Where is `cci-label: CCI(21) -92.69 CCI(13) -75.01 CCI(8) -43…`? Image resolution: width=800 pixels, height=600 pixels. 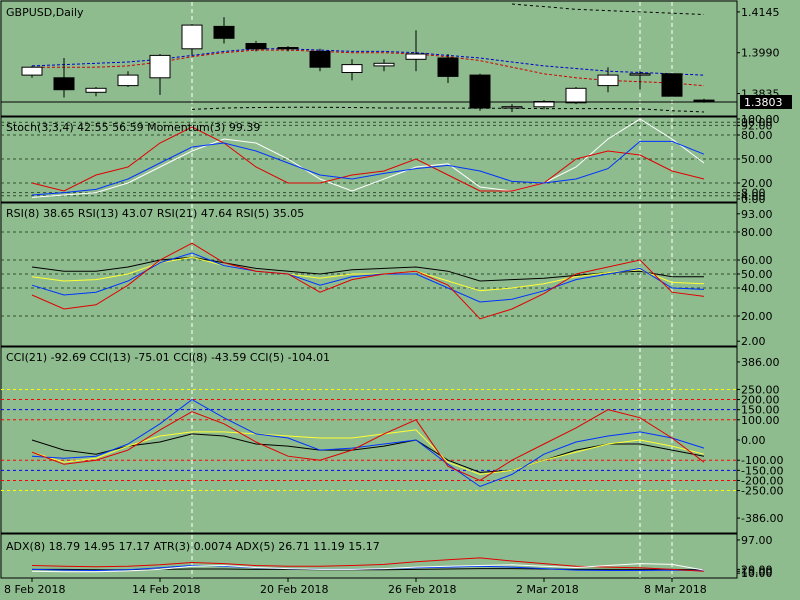 cci-label: CCI(21) -92.69 CCI(13) -75.01 CCI(8) -43… is located at coordinates (168, 357).